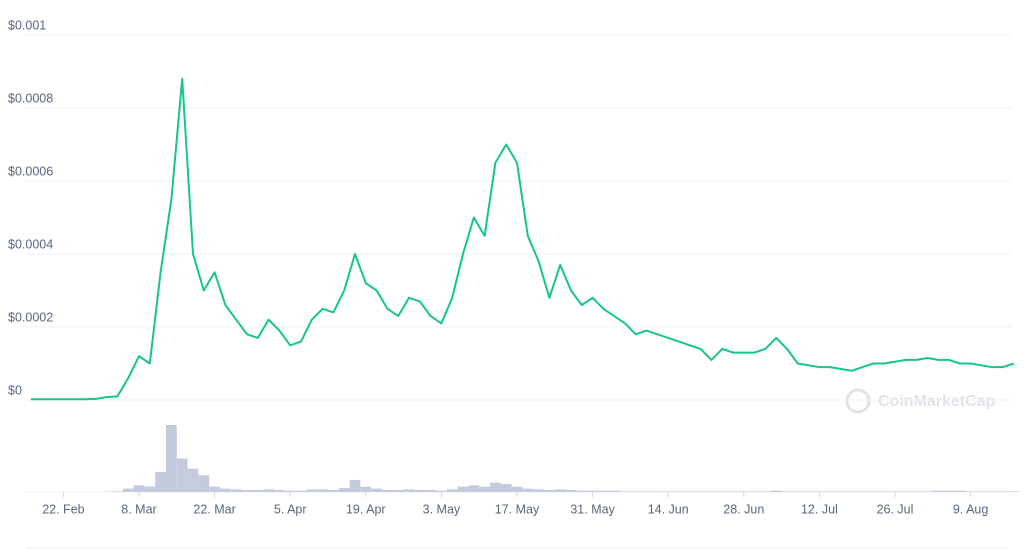 This screenshot has width=1024, height=549. I want to click on watermark-text: CoinMarketCap, so click(937, 401).